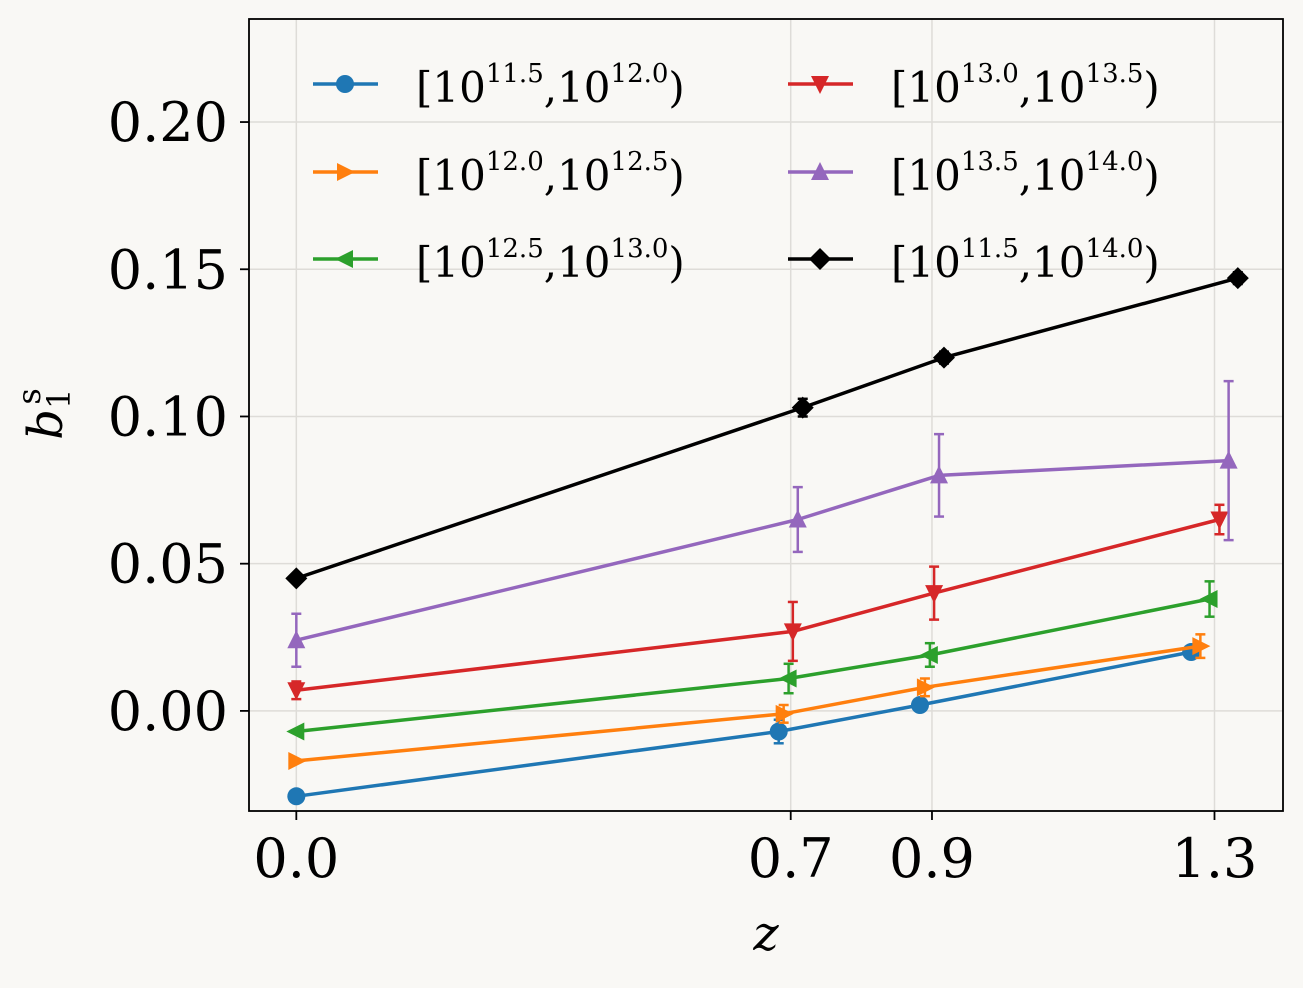  I want to click on y-axis-label: b1s, so click(44, 414).